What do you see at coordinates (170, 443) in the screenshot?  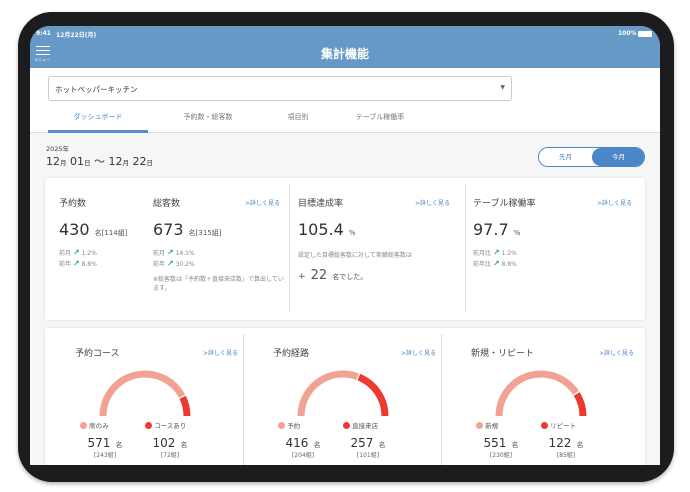 I see `legend-value: 102 名` at bounding box center [170, 443].